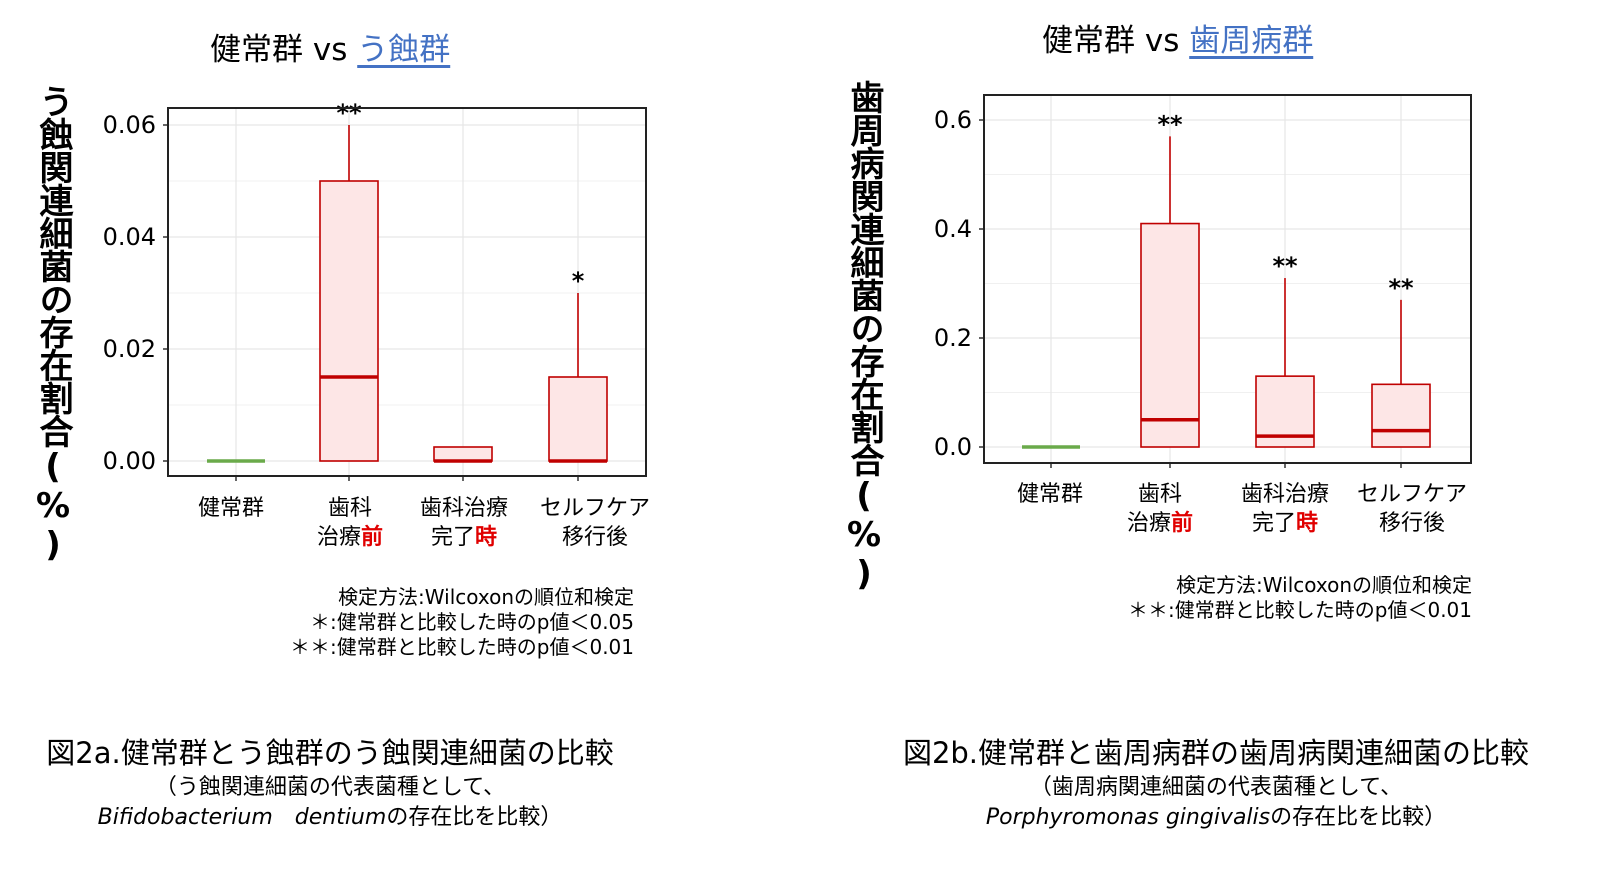  I want to click on y-tick-label: 0.00, so click(129, 461).